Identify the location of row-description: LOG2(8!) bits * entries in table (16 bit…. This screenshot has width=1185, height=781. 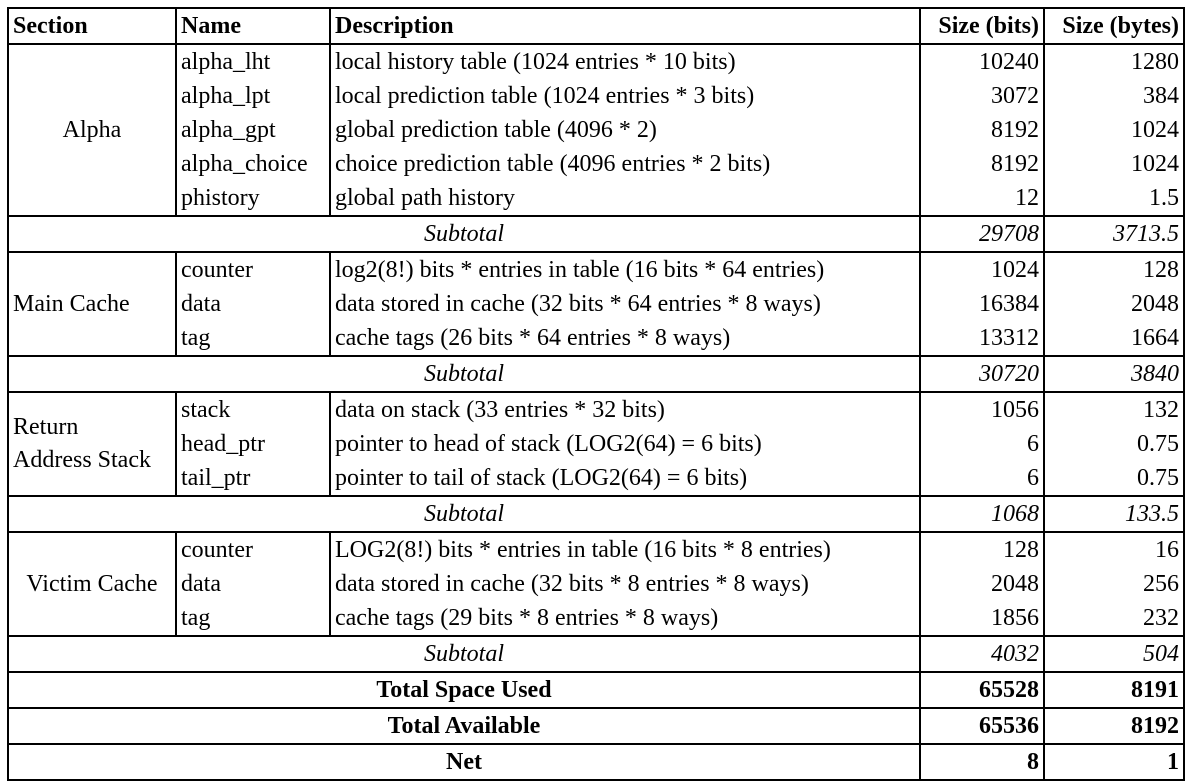
(625, 549).